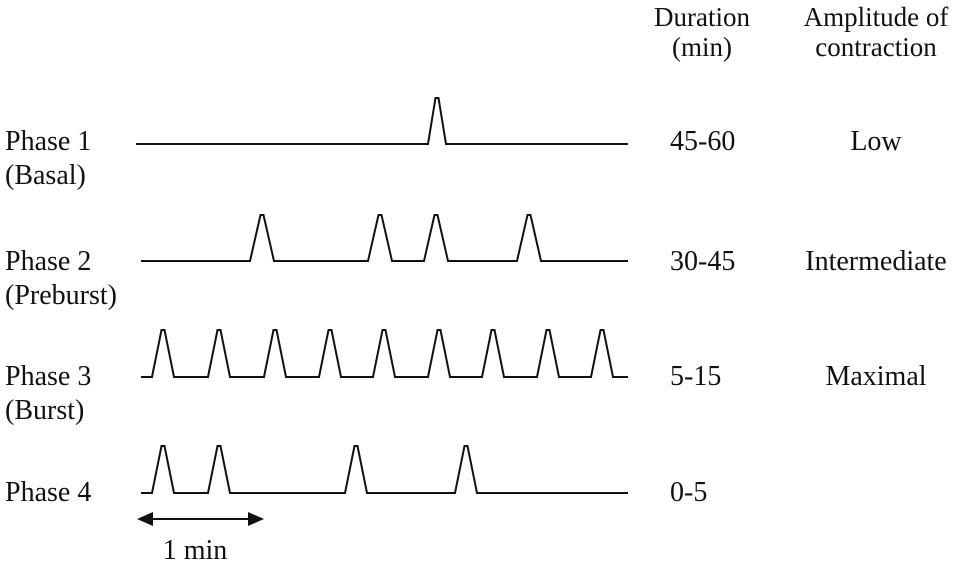 The image size is (967, 573). Describe the element at coordinates (696, 376) in the screenshot. I see `phase-3-duration: 5-15` at that location.